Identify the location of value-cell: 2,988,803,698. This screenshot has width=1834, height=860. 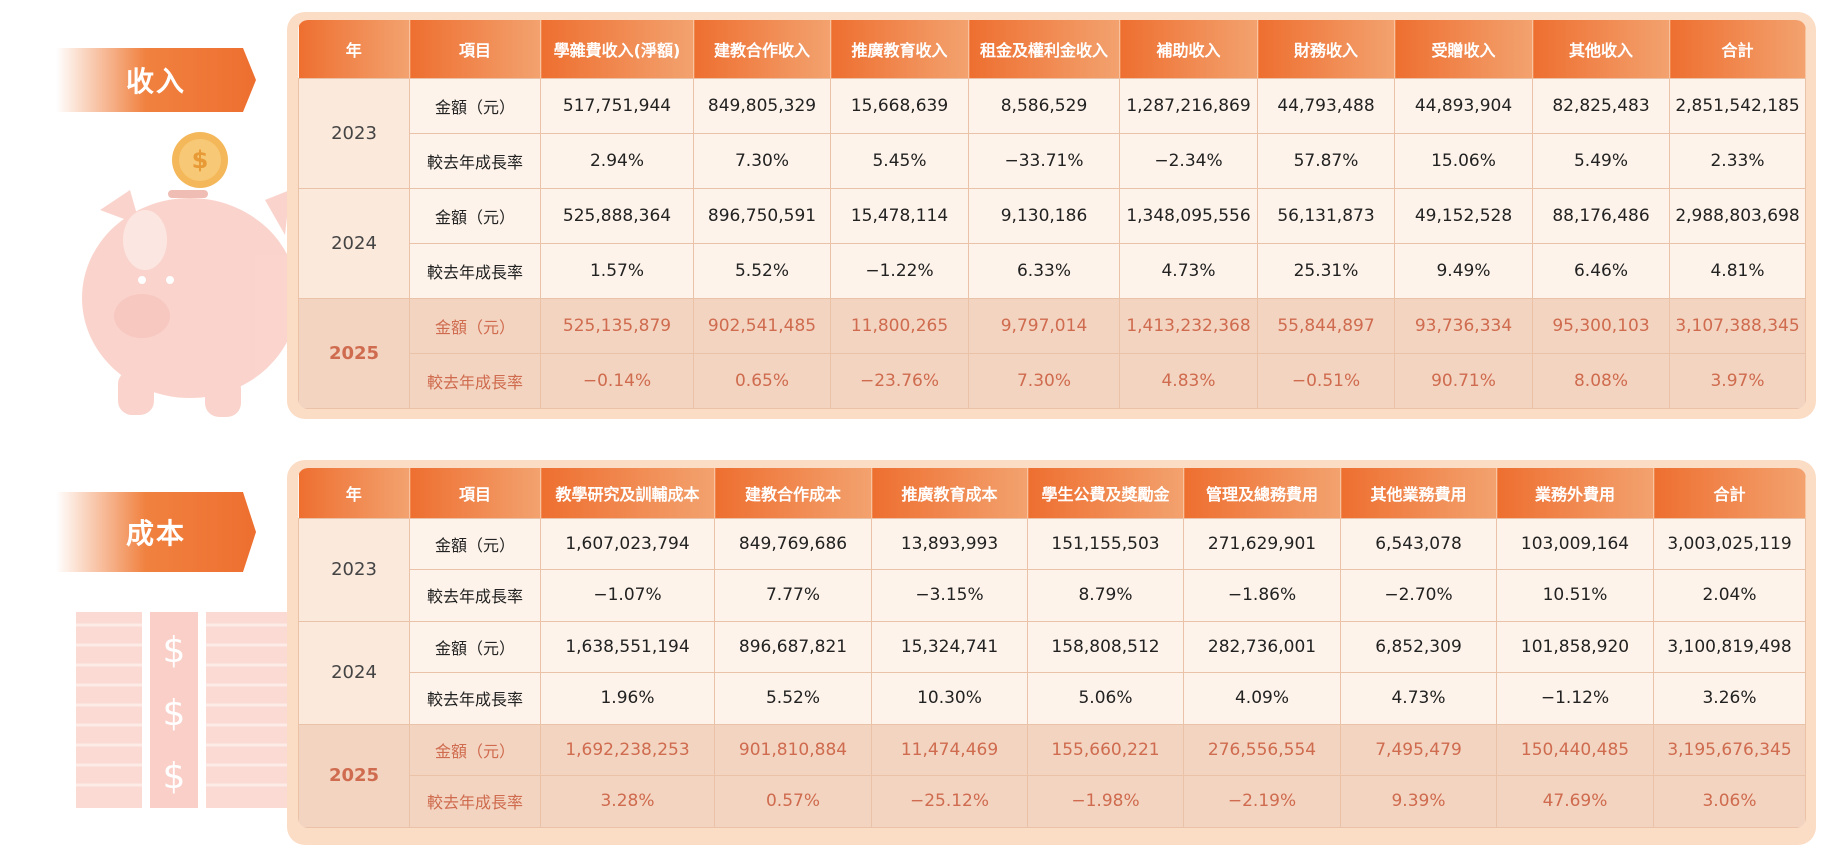
(1737, 215).